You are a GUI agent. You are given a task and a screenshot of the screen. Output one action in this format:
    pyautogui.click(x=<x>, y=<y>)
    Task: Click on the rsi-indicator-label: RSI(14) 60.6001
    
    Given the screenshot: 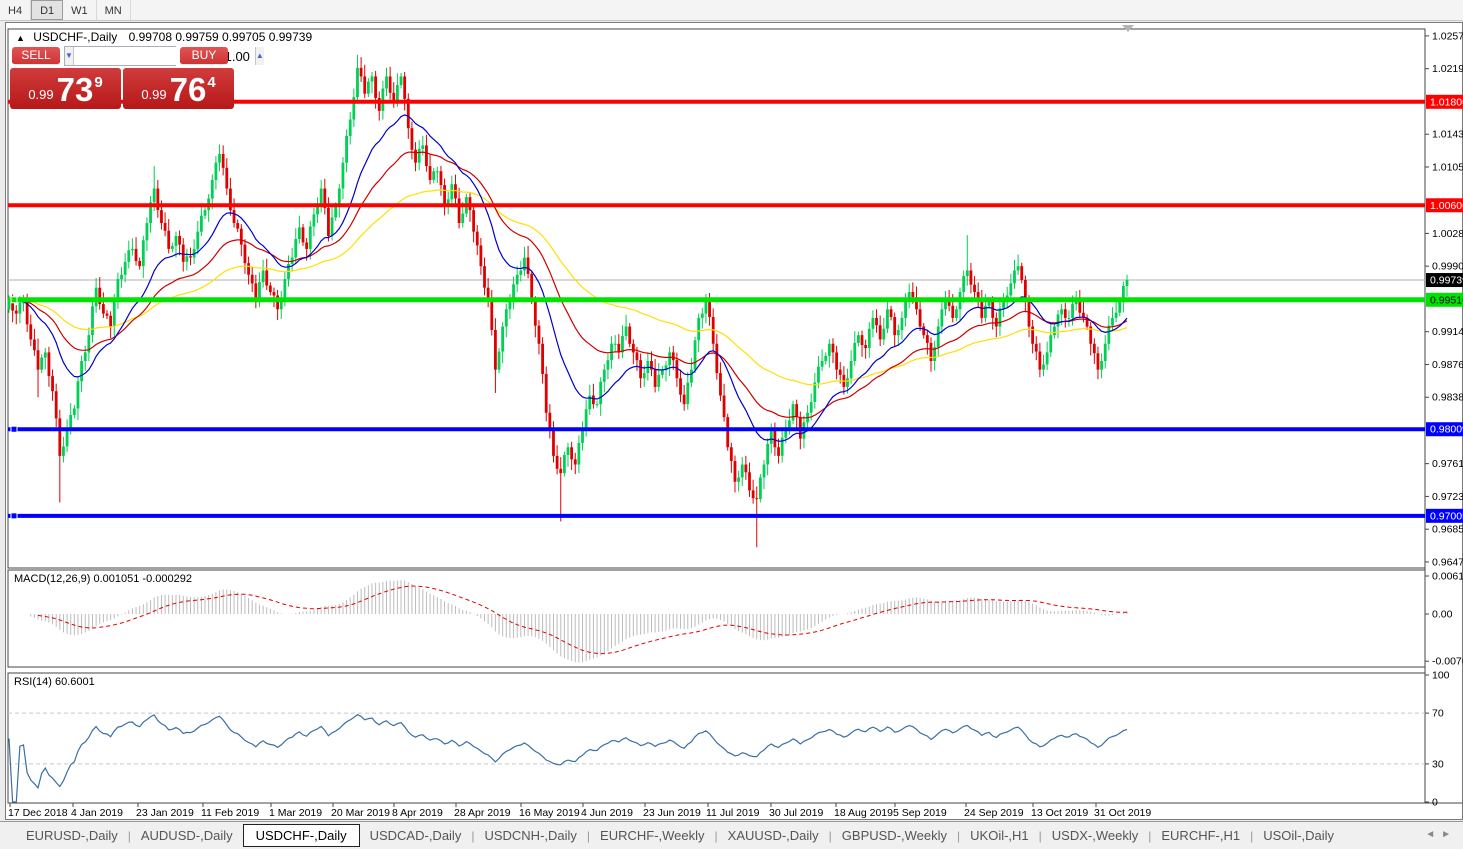 What is the action you would take?
    pyautogui.click(x=54, y=682)
    